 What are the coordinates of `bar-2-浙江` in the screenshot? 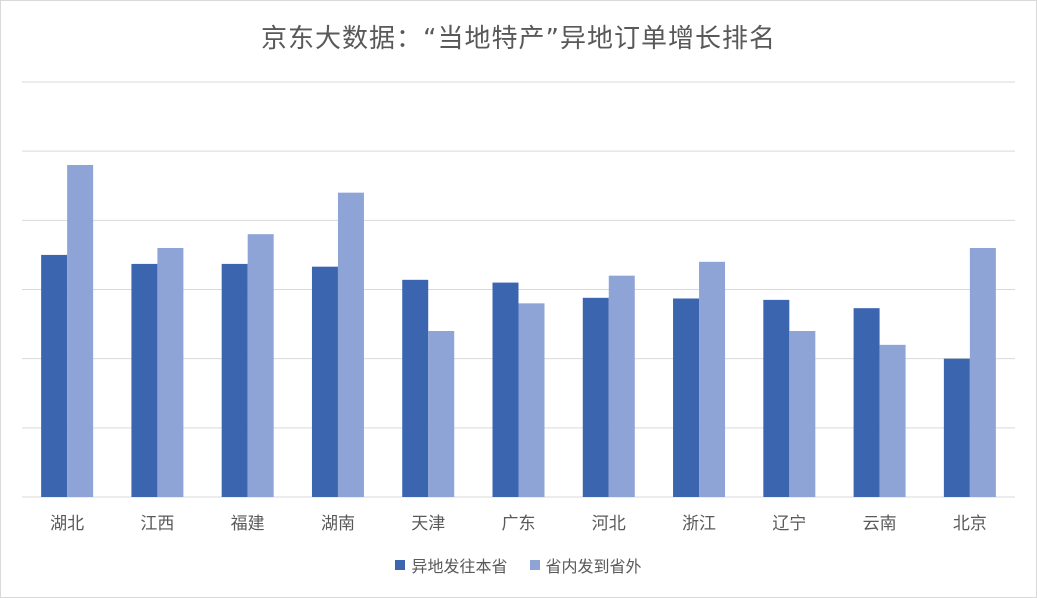 It's located at (712, 379).